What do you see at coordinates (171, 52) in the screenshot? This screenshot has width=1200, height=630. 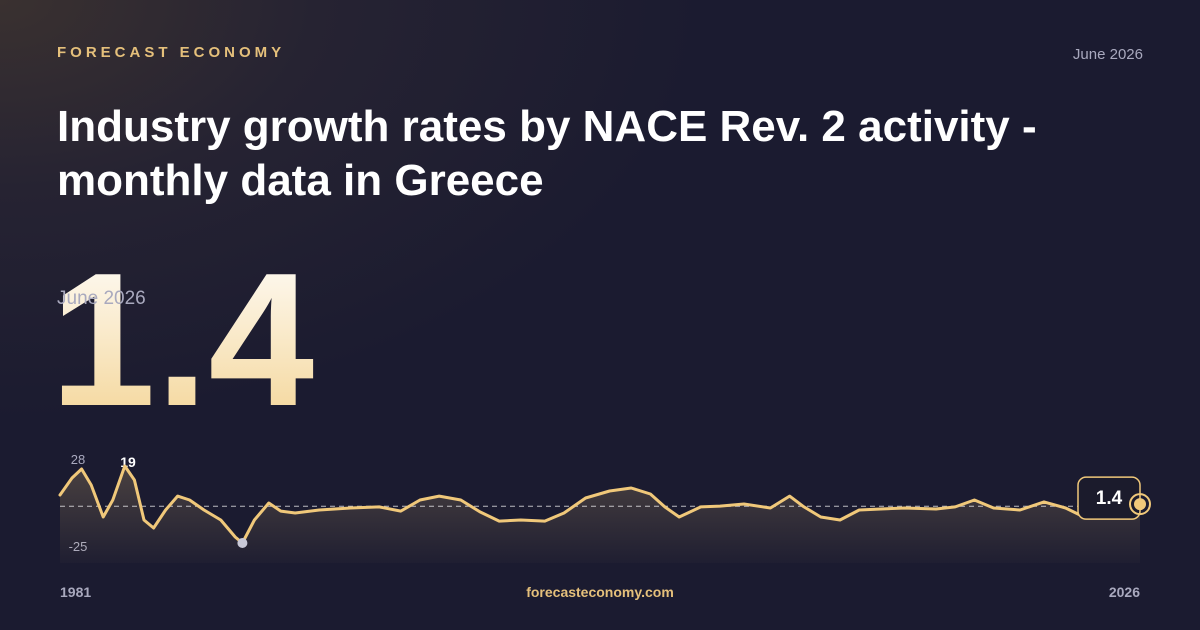 I see `brand: FORECAST ECONOMY` at bounding box center [171, 52].